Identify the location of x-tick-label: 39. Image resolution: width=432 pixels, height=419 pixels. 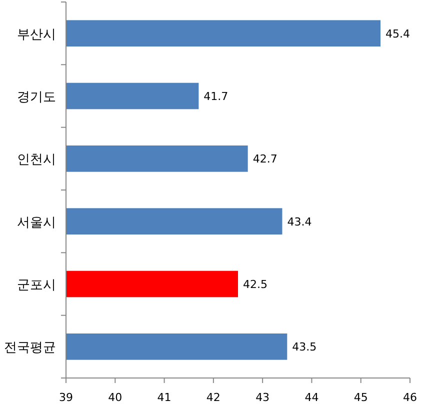
(66, 397).